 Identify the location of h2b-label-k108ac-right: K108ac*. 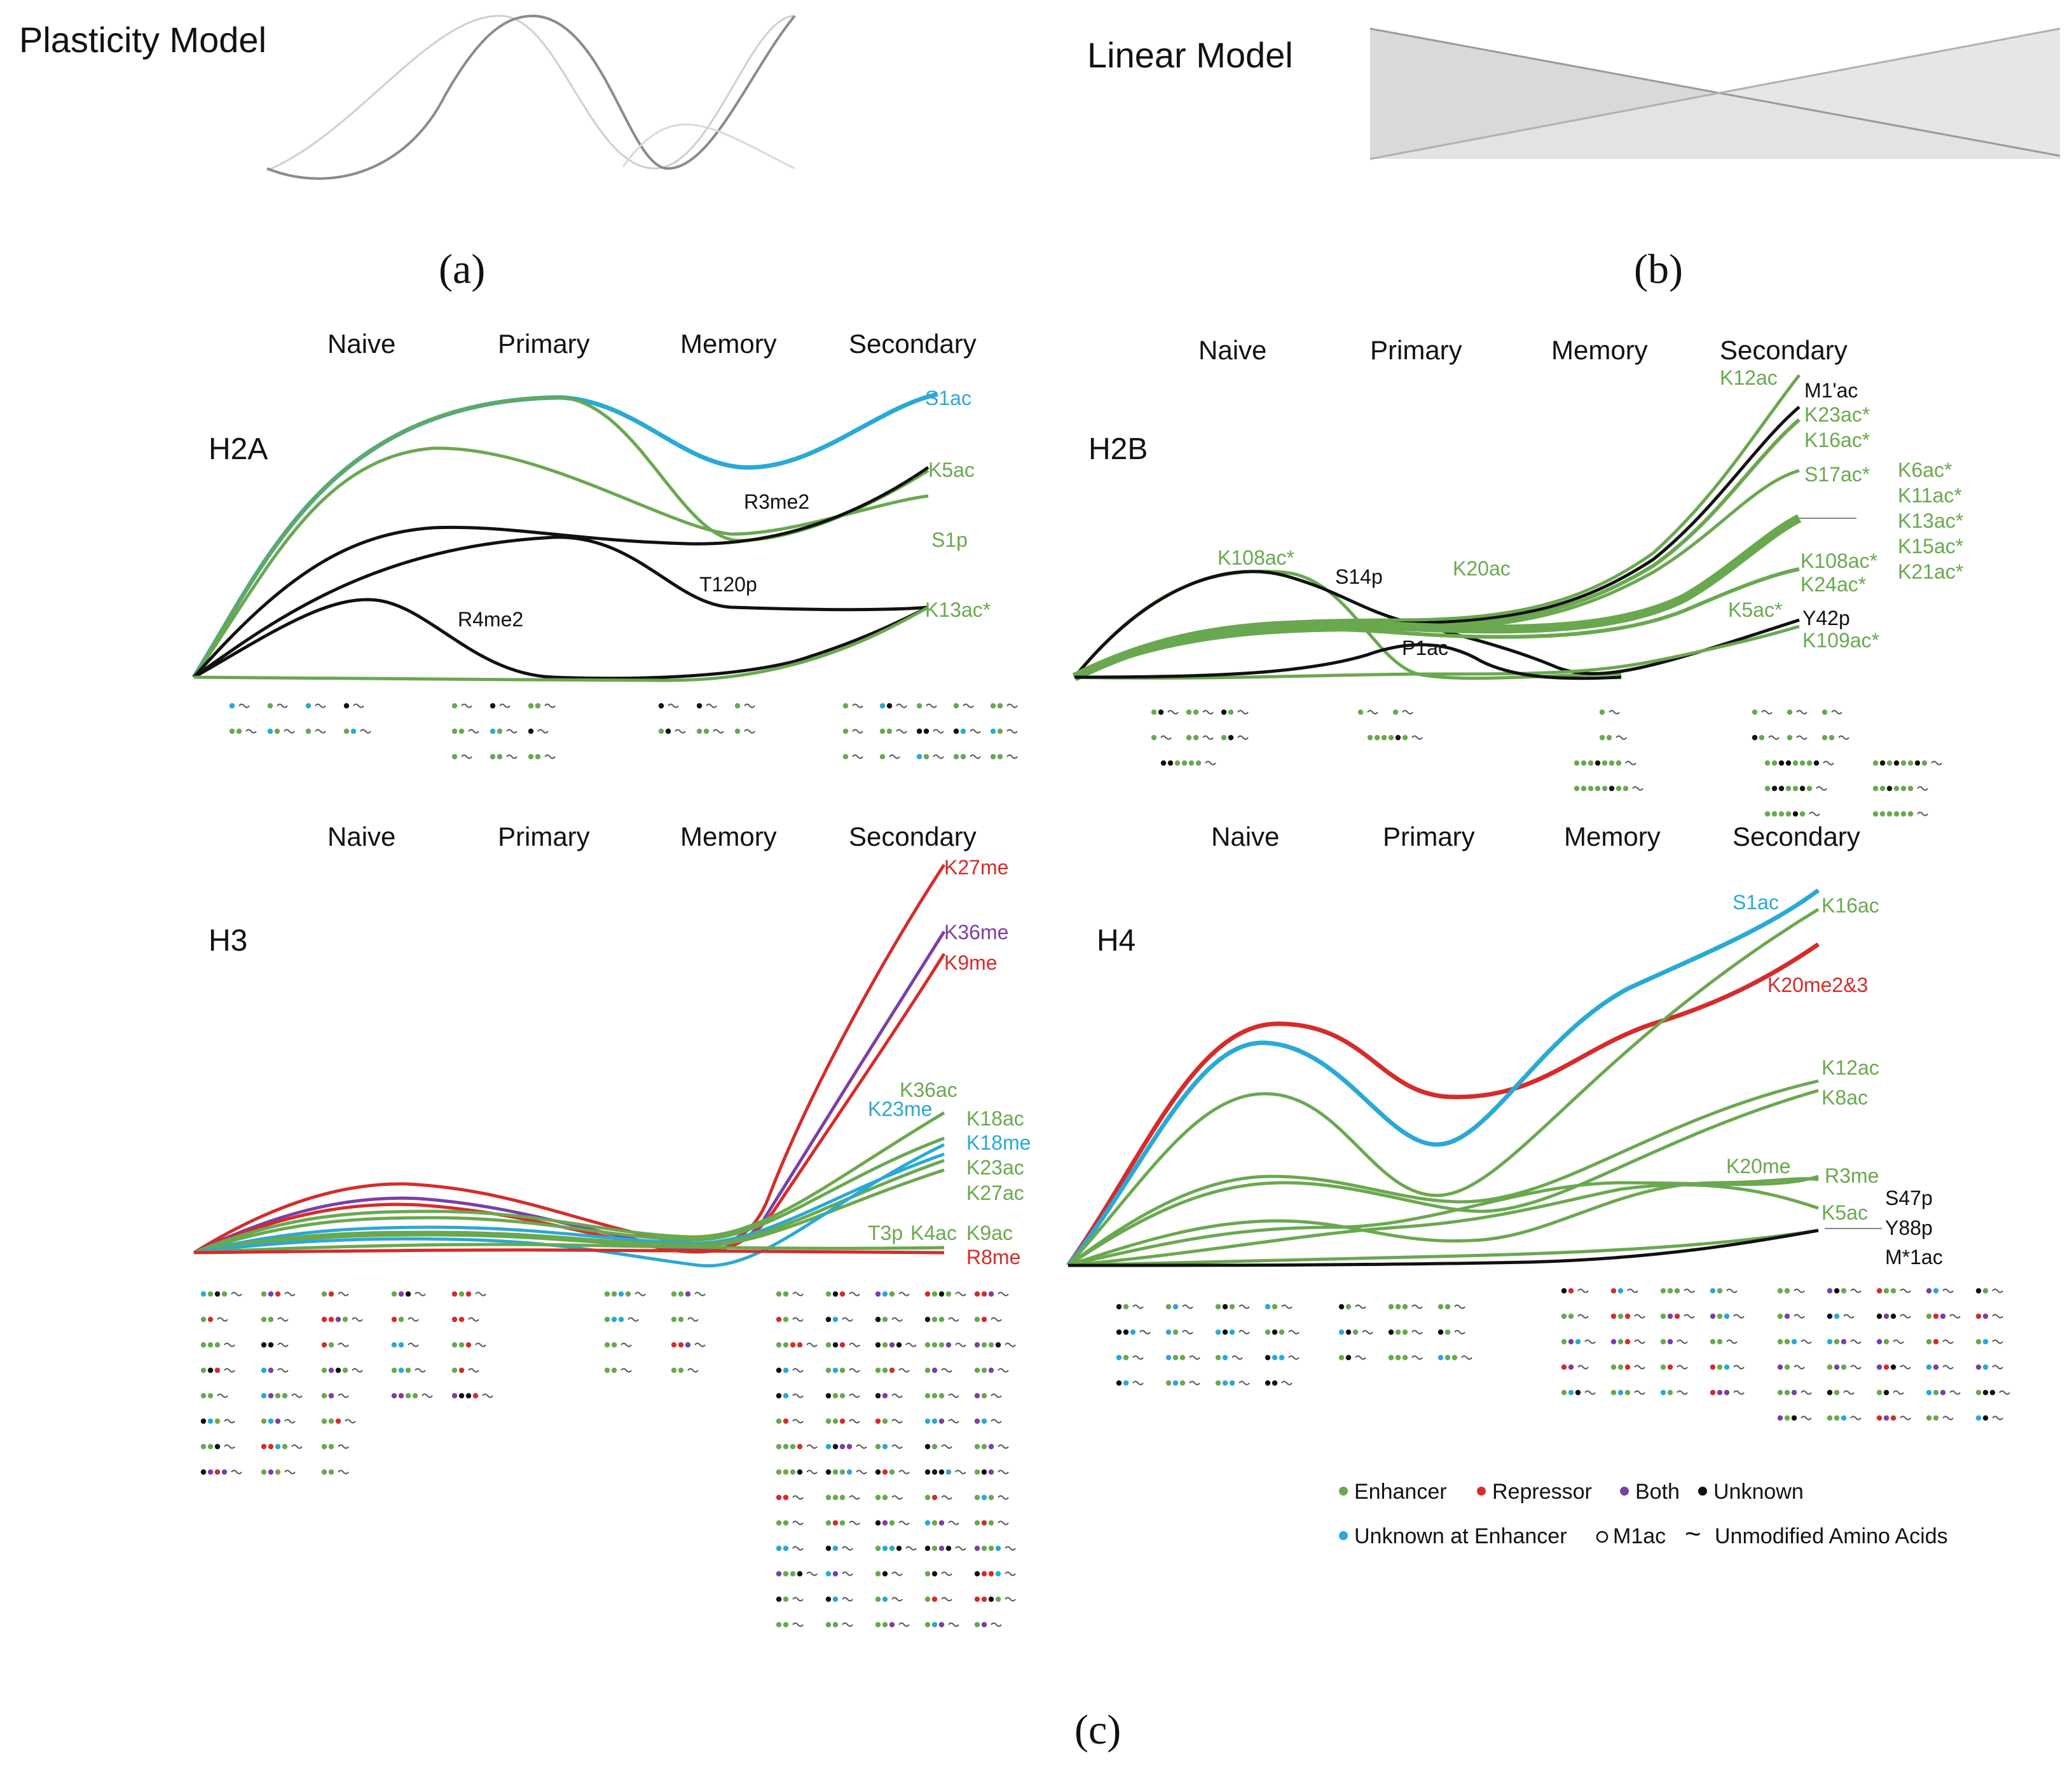
(1839, 560).